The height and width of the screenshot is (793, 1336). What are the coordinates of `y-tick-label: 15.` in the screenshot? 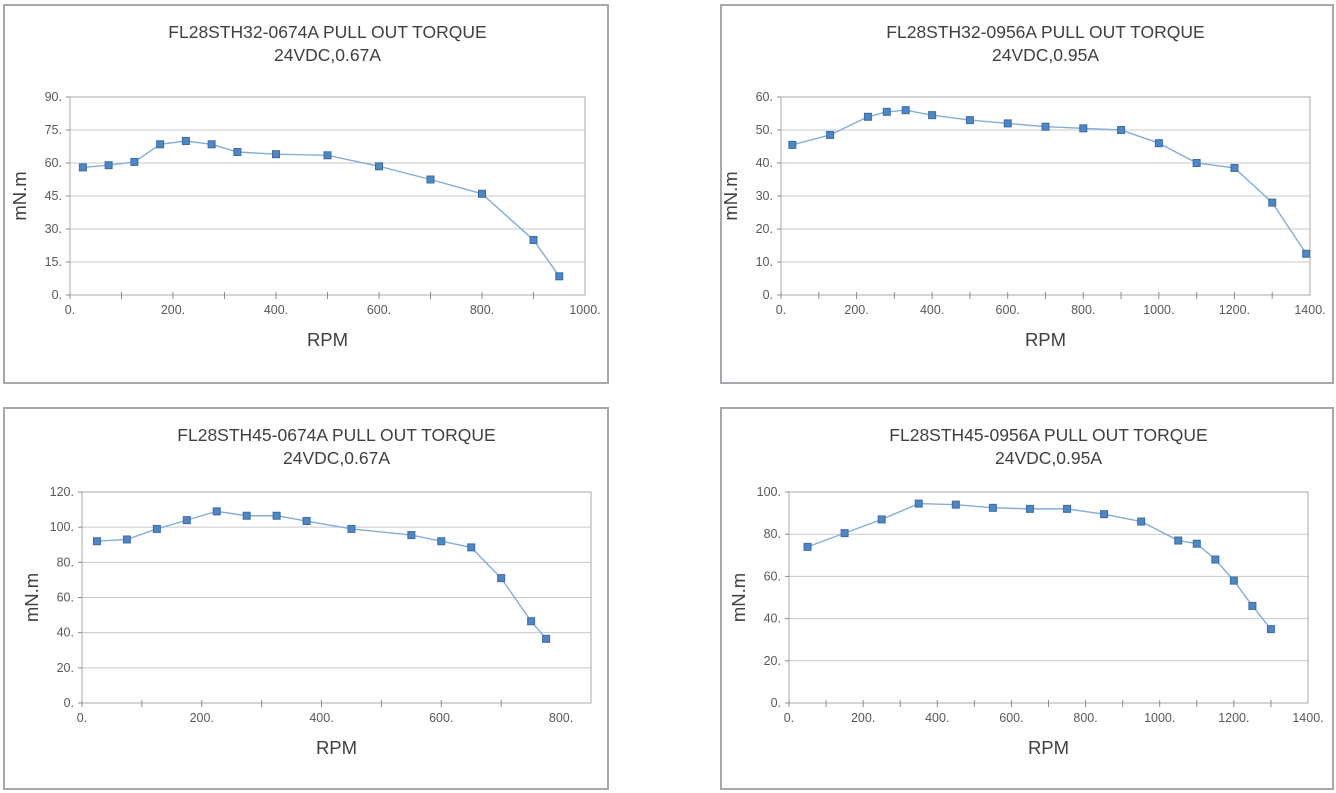 It's located at (53, 262).